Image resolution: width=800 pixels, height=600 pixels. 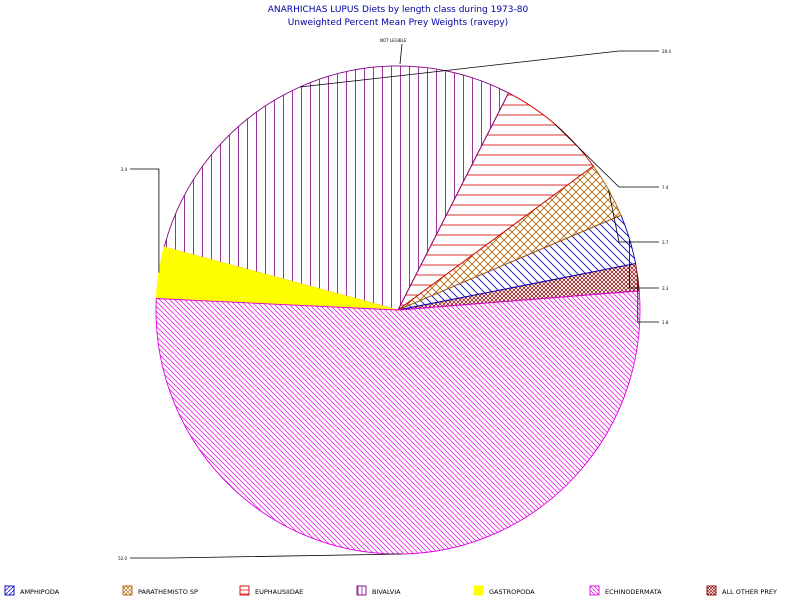 I want to click on legend-label-amphipoda: AMPHIPODA, so click(x=40, y=592).